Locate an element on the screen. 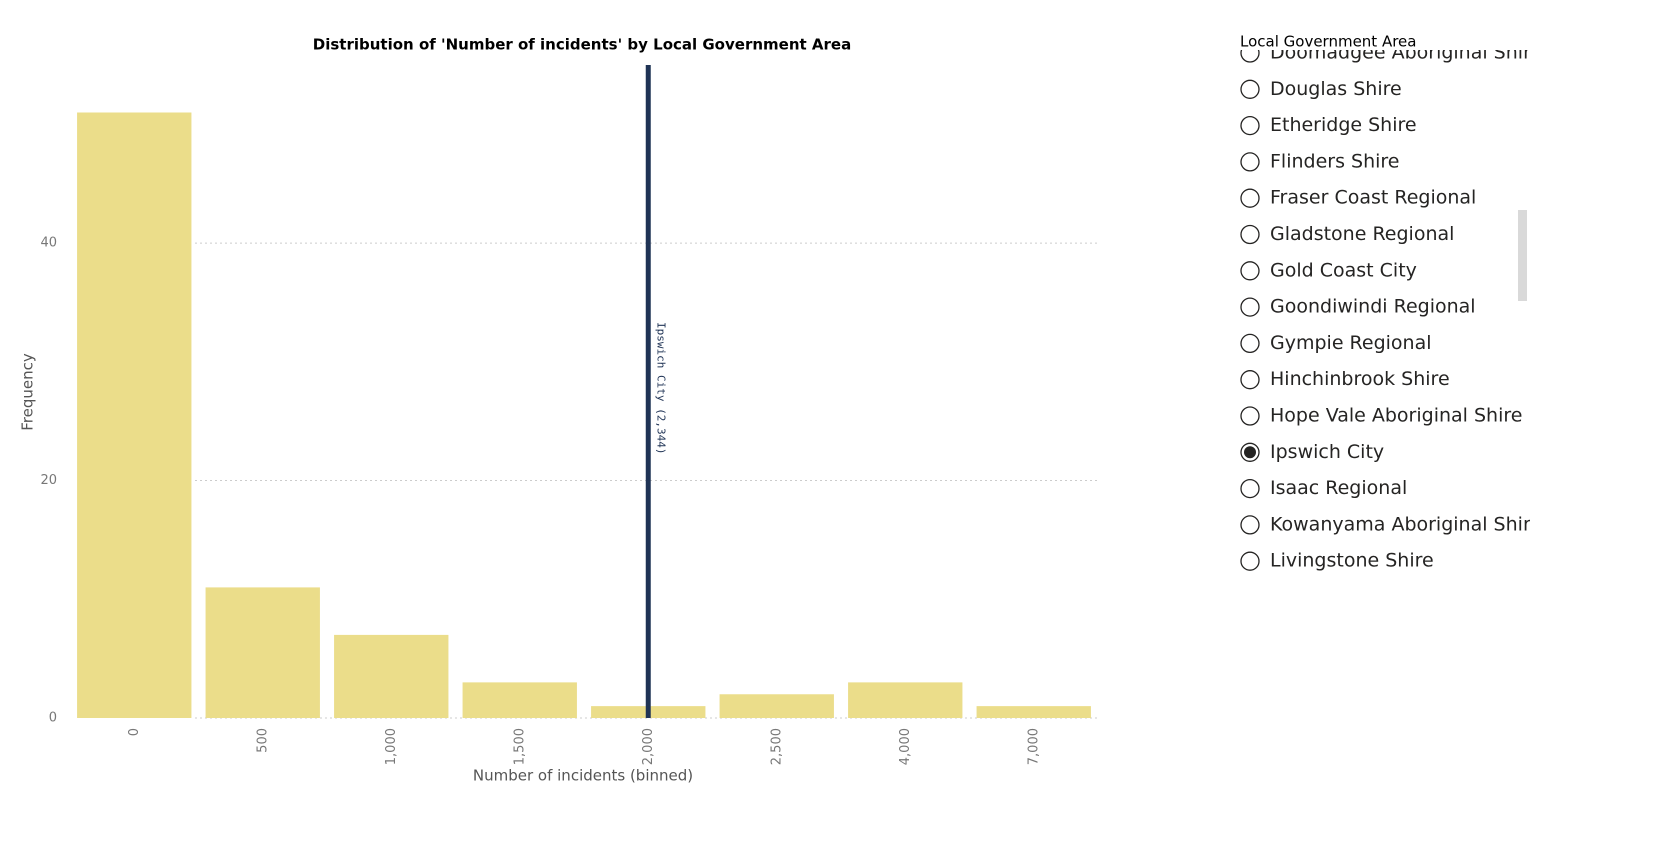 The image size is (1658, 842). scrollbar is located at coordinates (1522, 255).